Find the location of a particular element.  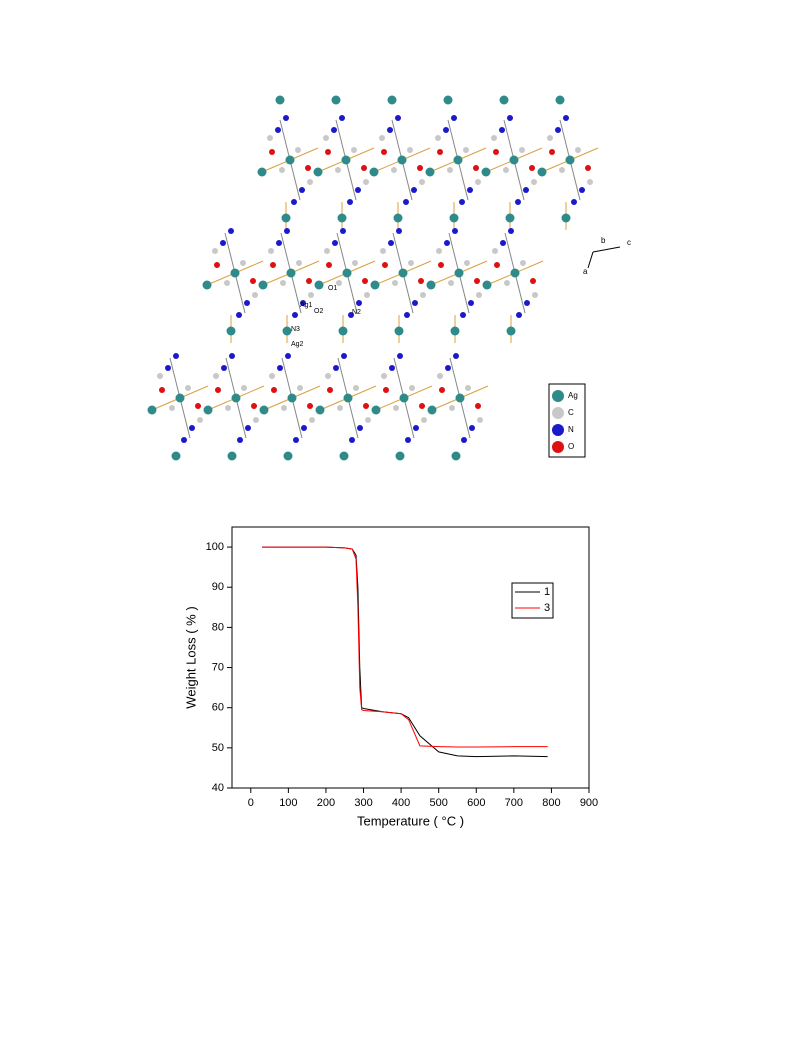

x-tick-label: 0 is located at coordinates (251, 803).